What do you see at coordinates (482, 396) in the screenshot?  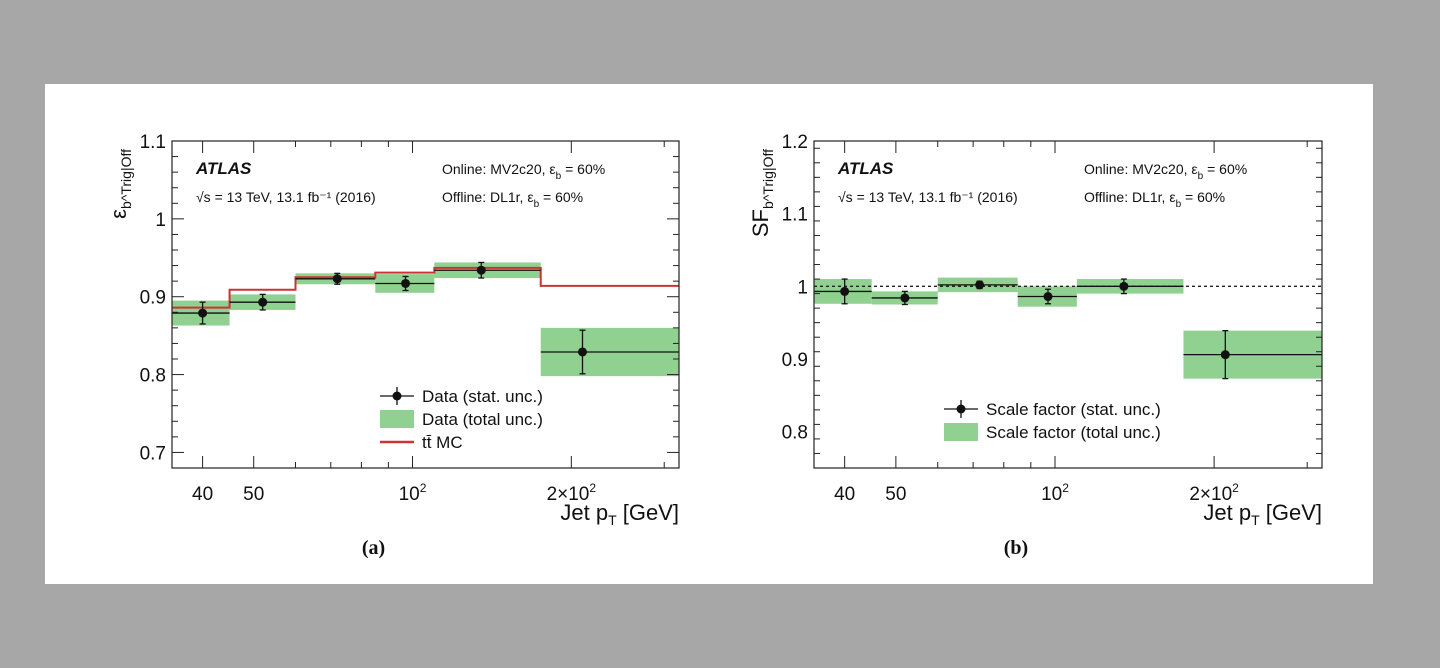 I see `legend-label: Data (stat. unc.)` at bounding box center [482, 396].